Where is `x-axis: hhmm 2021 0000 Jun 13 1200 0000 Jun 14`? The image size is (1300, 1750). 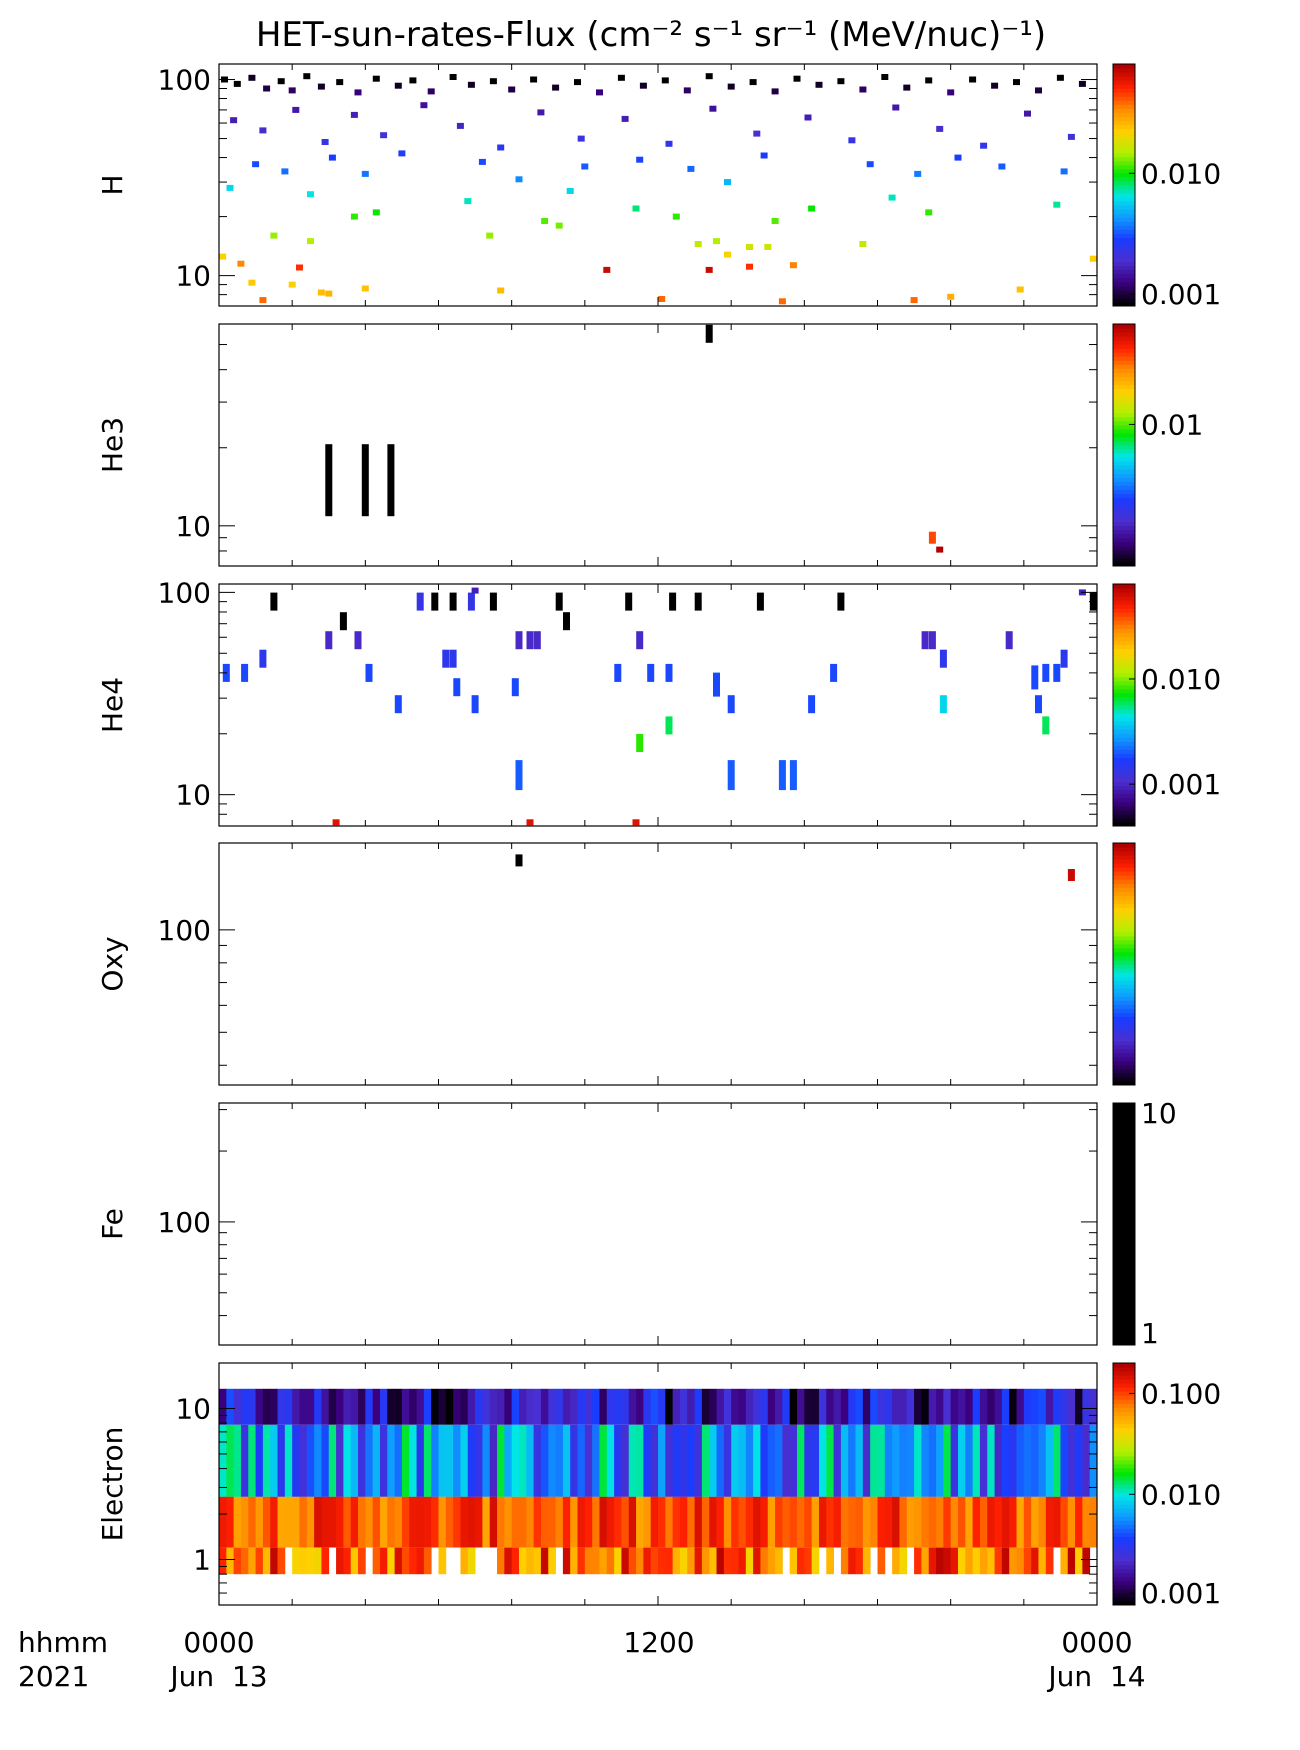
x-axis: hhmm 2021 0000 Jun 13 1200 0000 Jun 14 is located at coordinates (582, 1659).